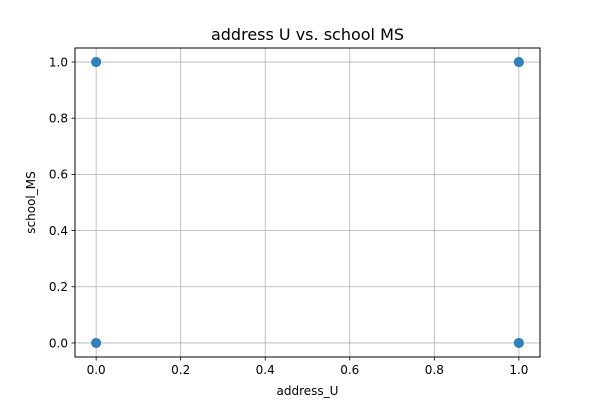  What do you see at coordinates (180, 370) in the screenshot?
I see `x-tick-label: 0.2` at bounding box center [180, 370].